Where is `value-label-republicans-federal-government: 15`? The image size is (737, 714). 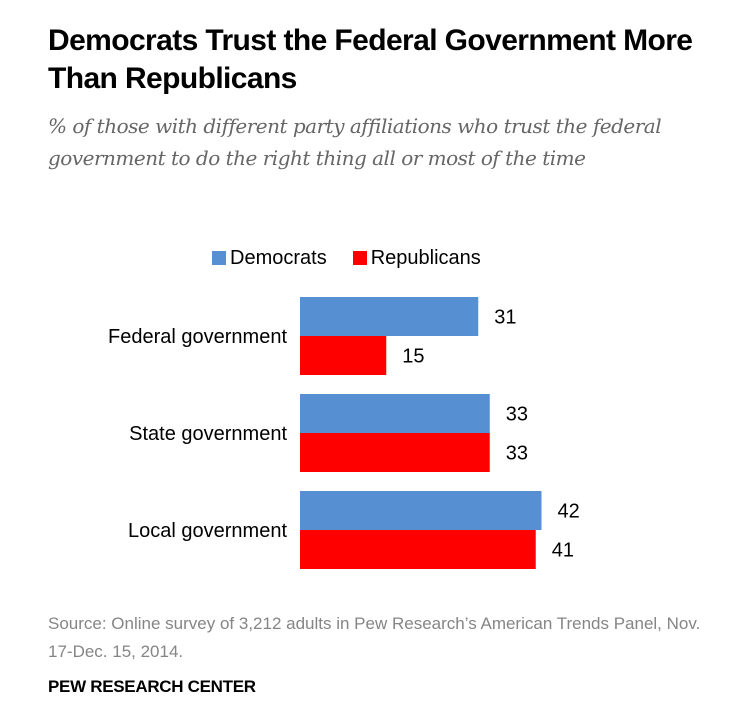
value-label-republicans-federal-government: 15 is located at coordinates (413, 357).